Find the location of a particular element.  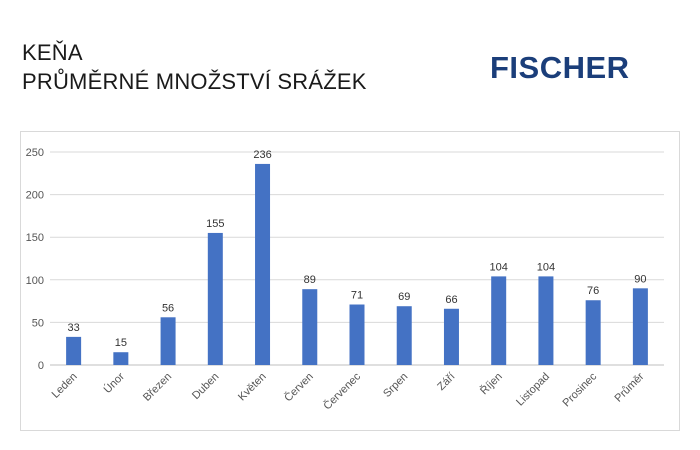

data-label: 71 is located at coordinates (357, 296).